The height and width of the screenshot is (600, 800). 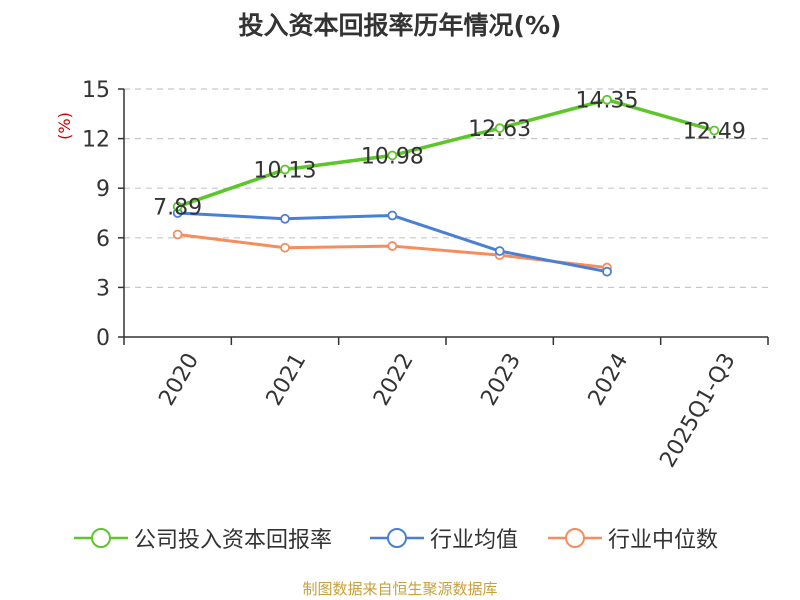 I want to click on x-tick-label: 2022, so click(x=394, y=379).